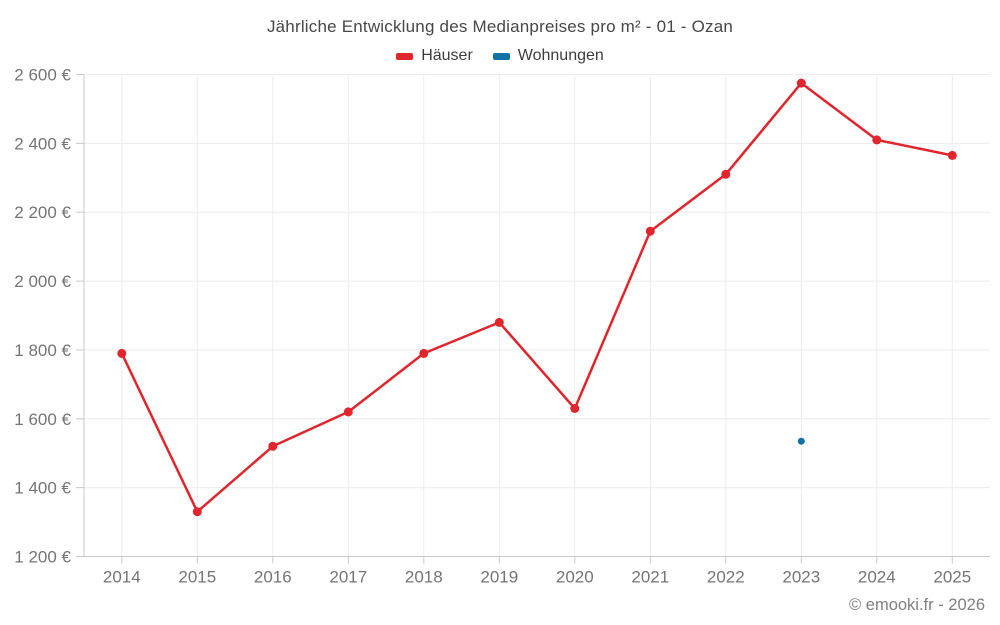 The width and height of the screenshot is (1000, 625). I want to click on data-point-haeuser-2015, so click(197, 512).